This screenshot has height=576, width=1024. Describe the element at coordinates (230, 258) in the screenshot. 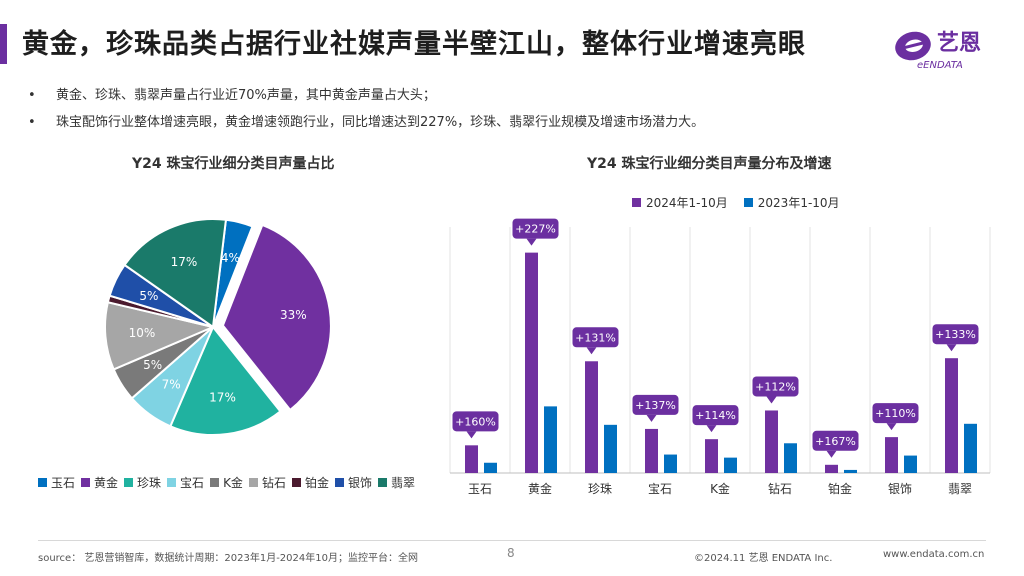

I see `pie-slice-label: 4%` at that location.